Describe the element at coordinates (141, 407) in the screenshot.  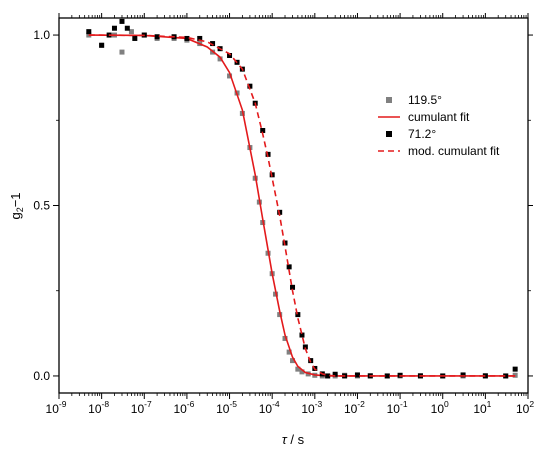
I see `x-tick-label: 10⁻⁷` at that location.